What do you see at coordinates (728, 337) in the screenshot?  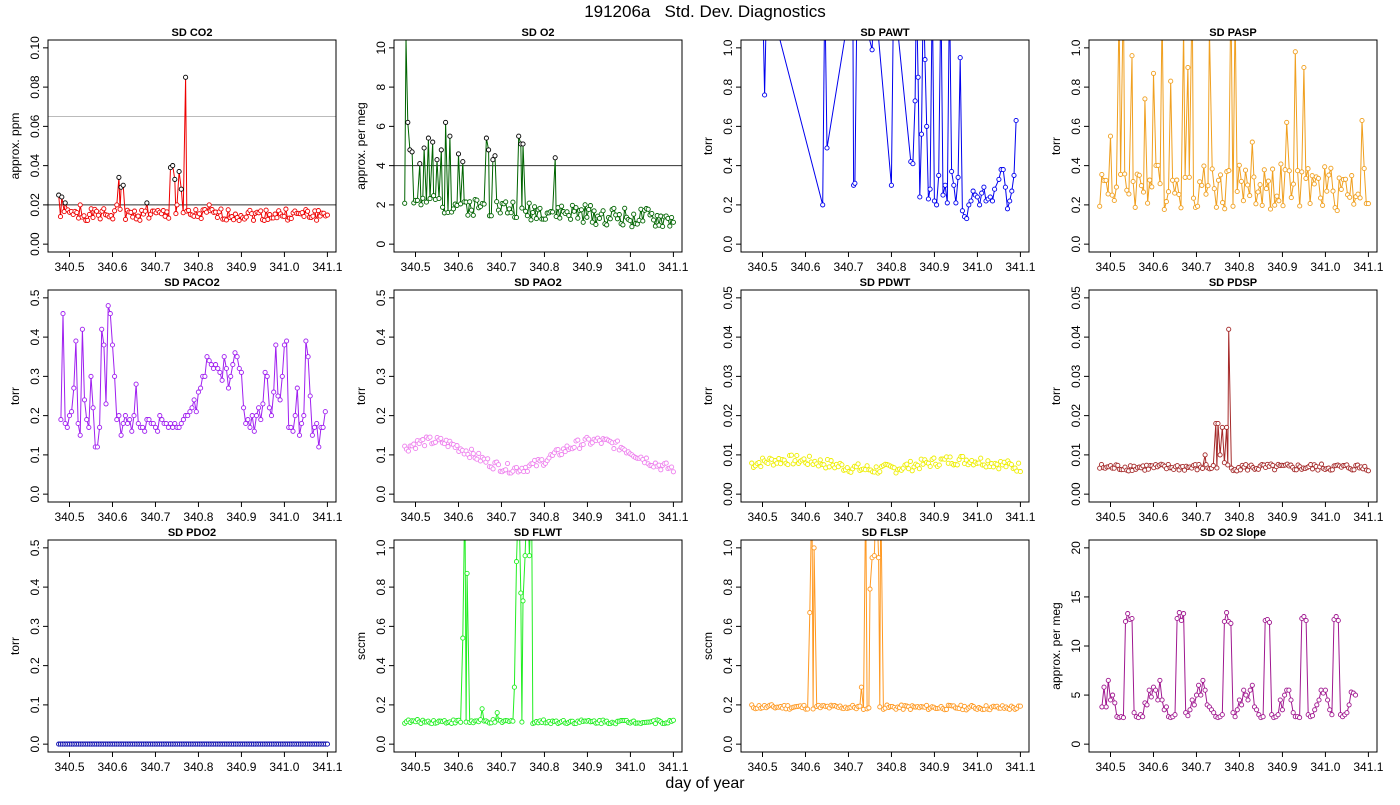 I see `y-tick-label: 0.04` at bounding box center [728, 337].